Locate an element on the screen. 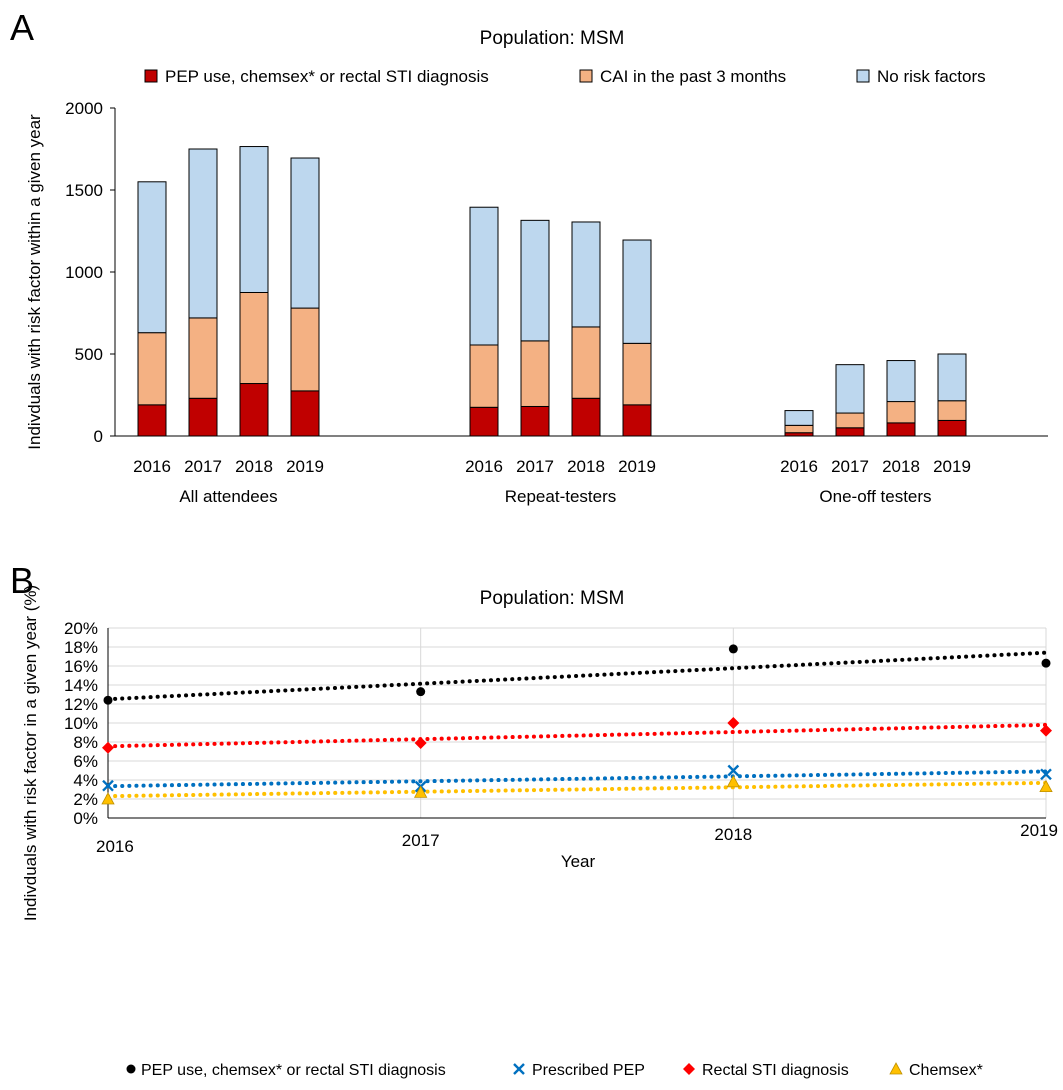 Image resolution: width=1063 pixels, height=1090 pixels. point-series-1-2019-stroke-b is located at coordinates (1046, 774).